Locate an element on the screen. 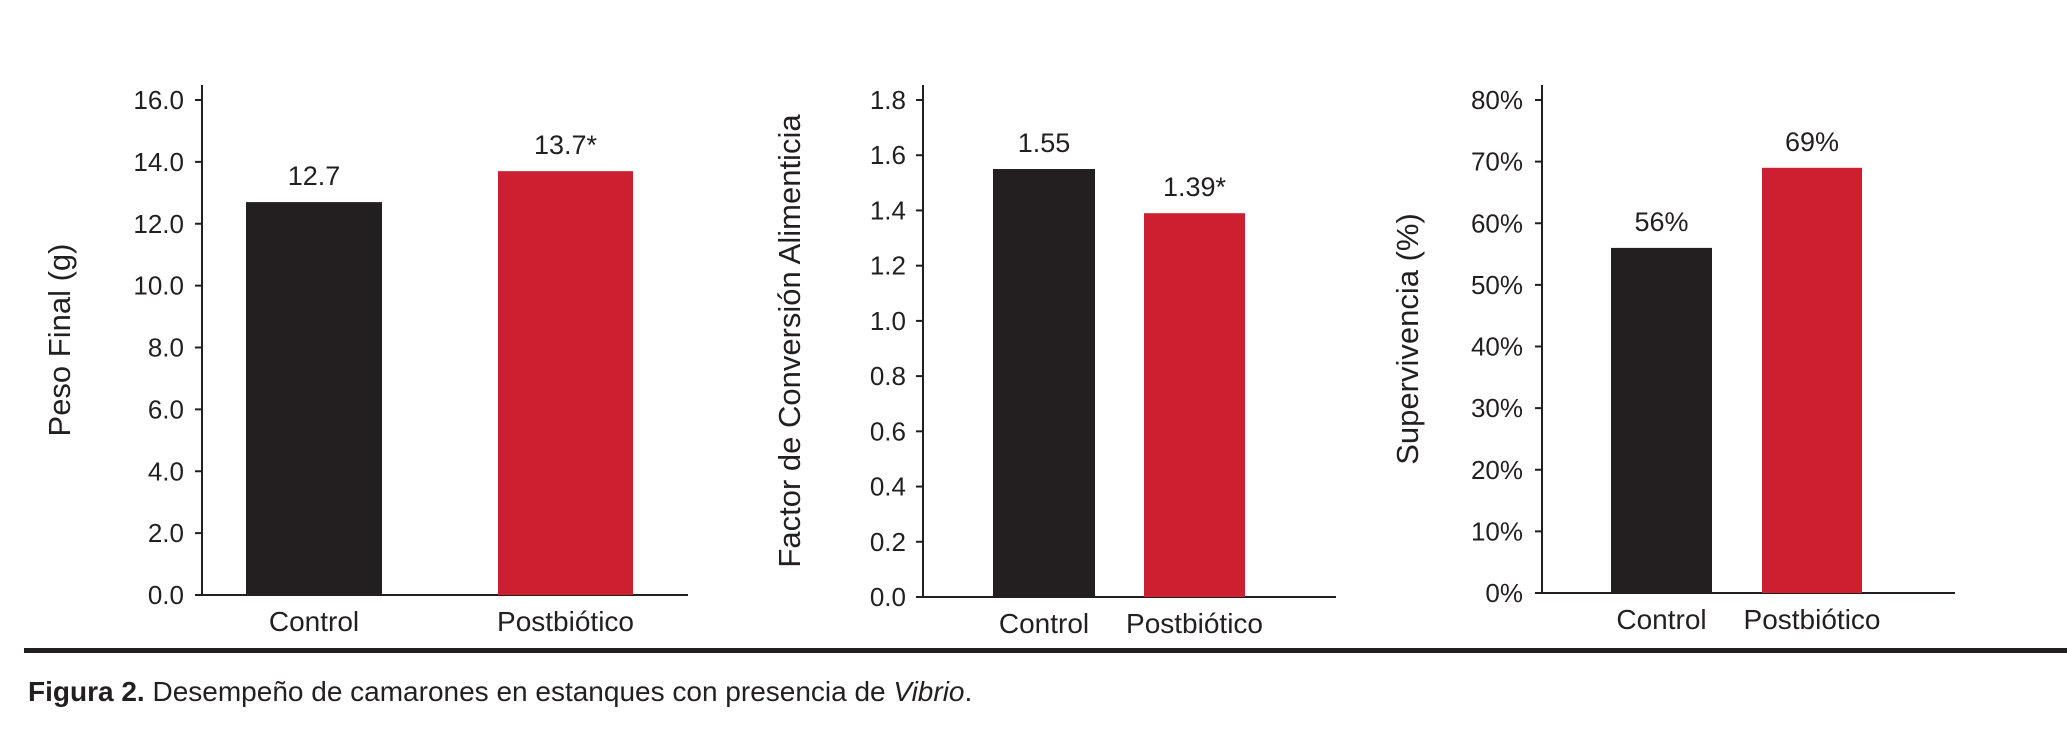 This screenshot has width=2067, height=737. y-tick-label: 1.6 is located at coordinates (888, 155).